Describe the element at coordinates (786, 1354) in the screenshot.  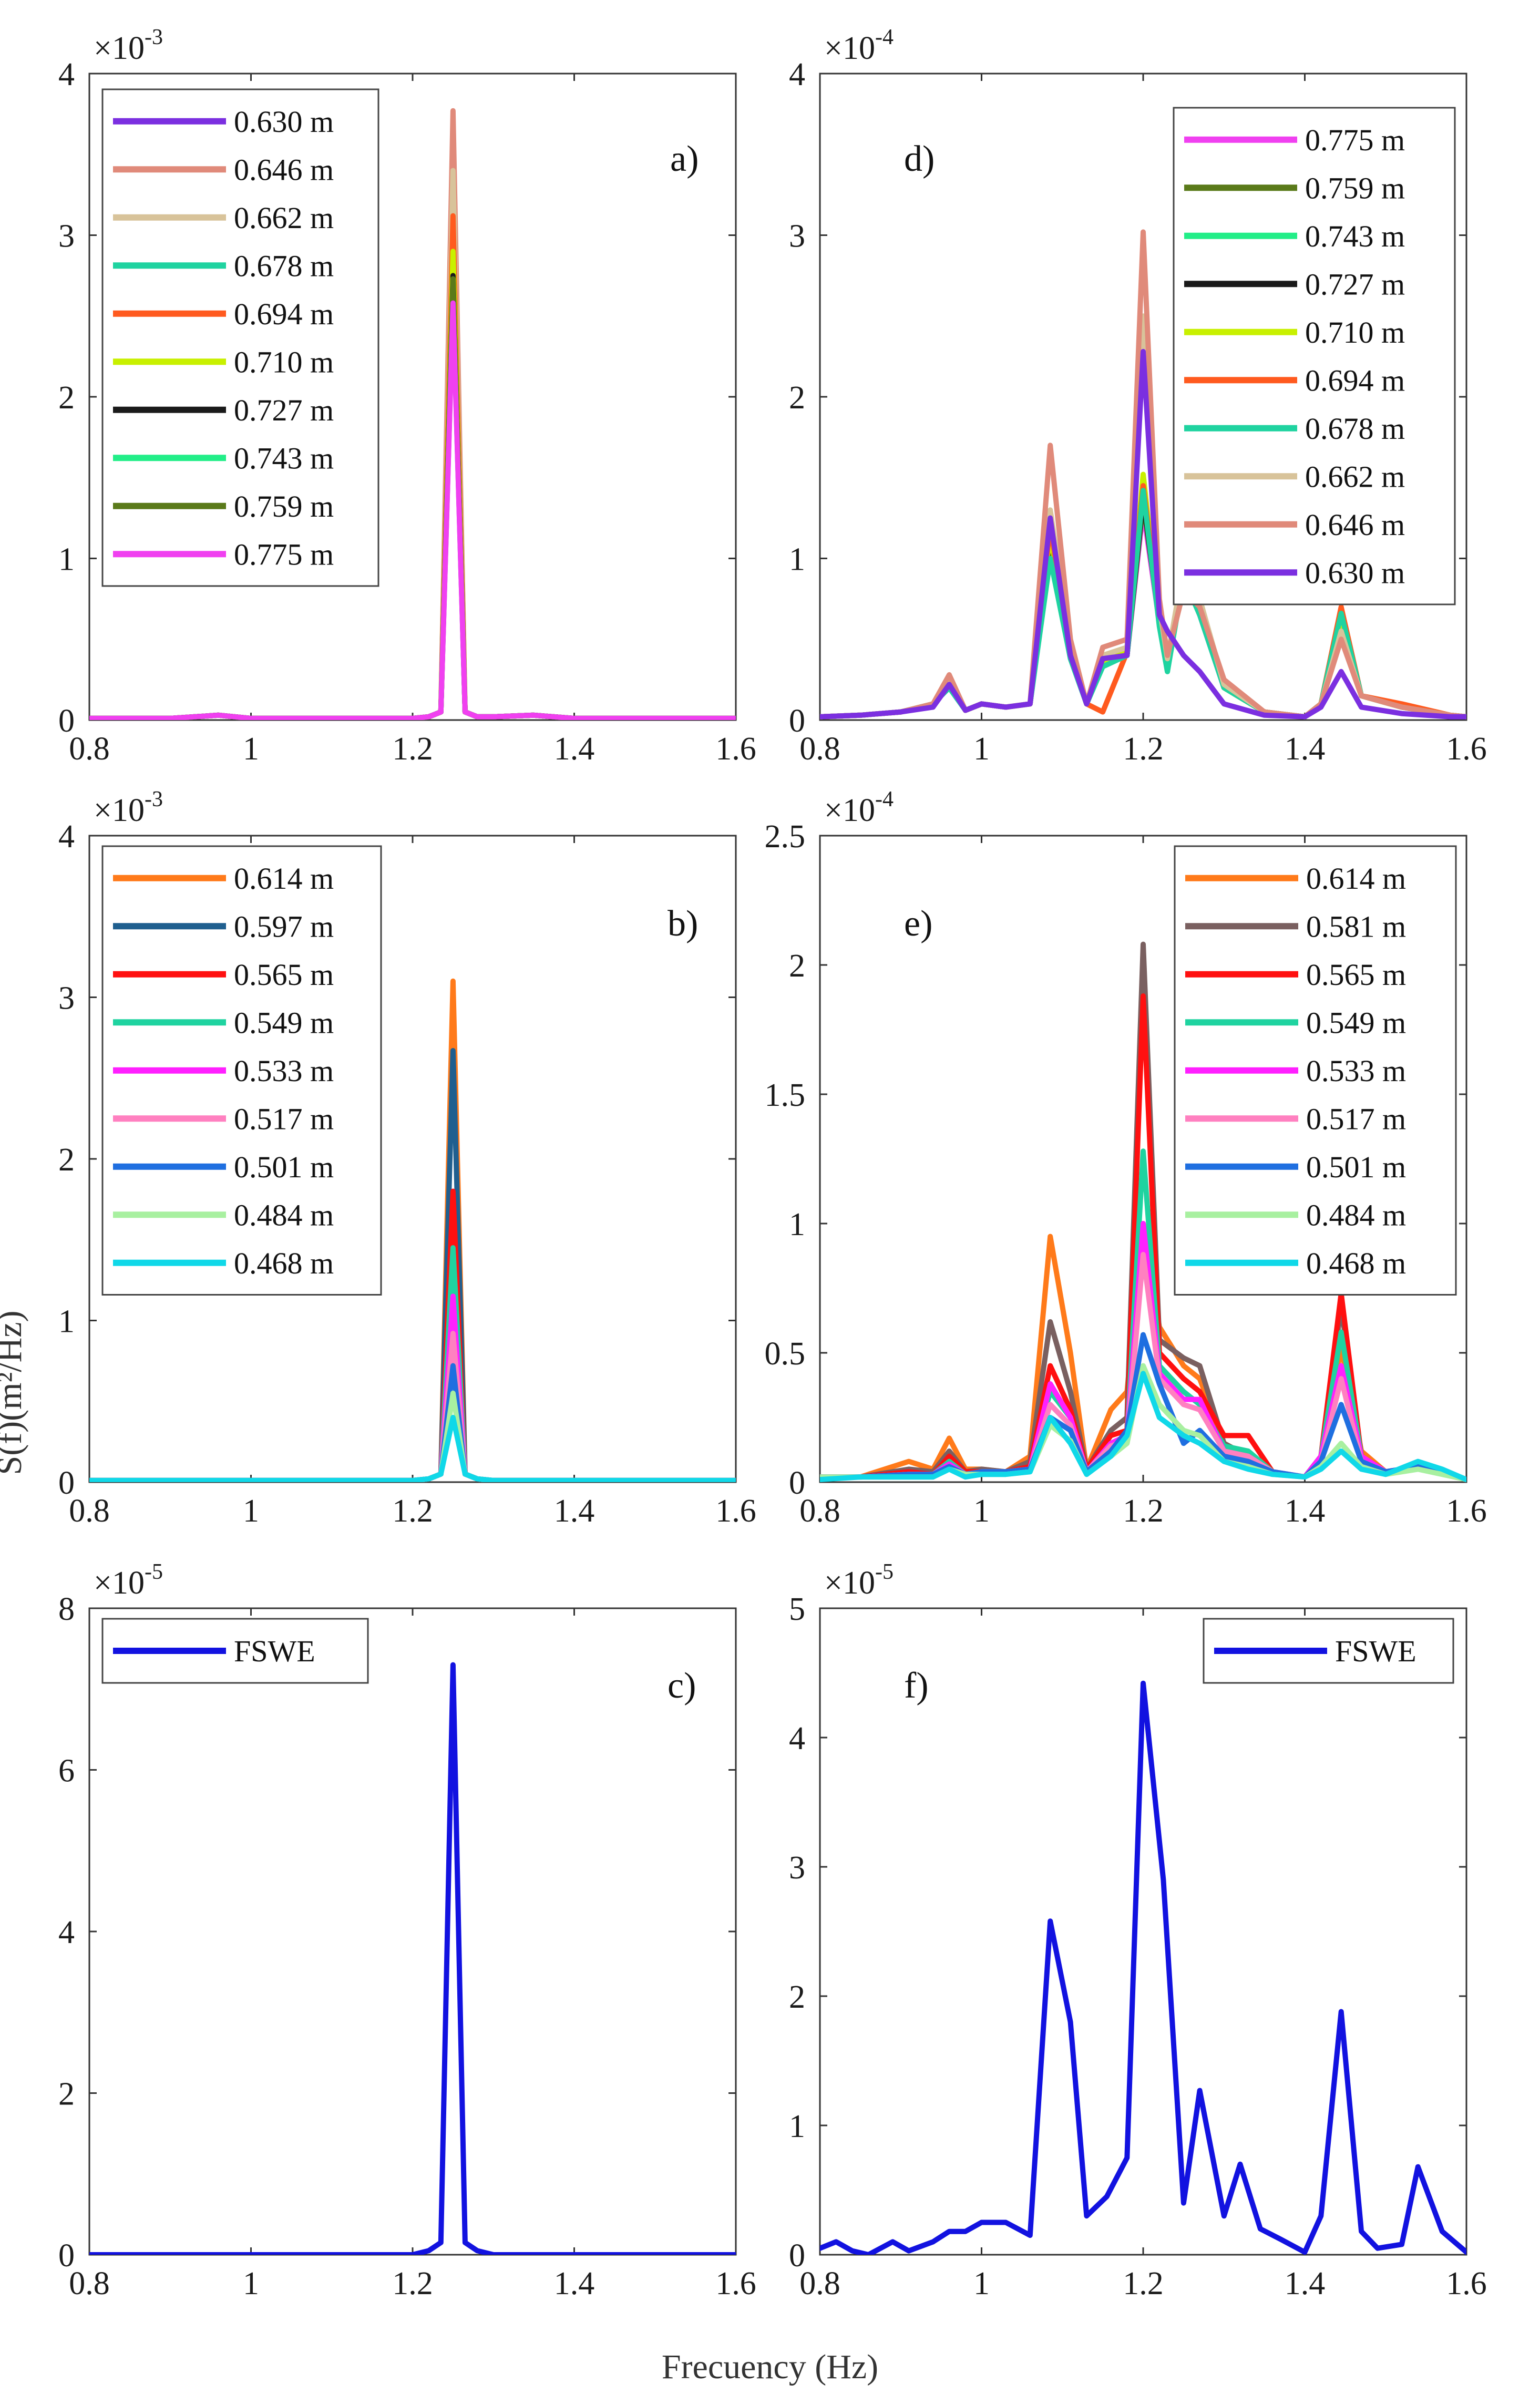
I see `y-tick-label: 0.5` at that location.